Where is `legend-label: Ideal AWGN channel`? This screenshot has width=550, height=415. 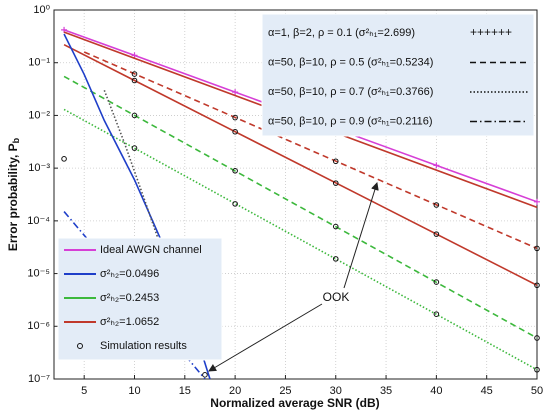 legend-label: Ideal AWGN channel is located at coordinates (151, 250).